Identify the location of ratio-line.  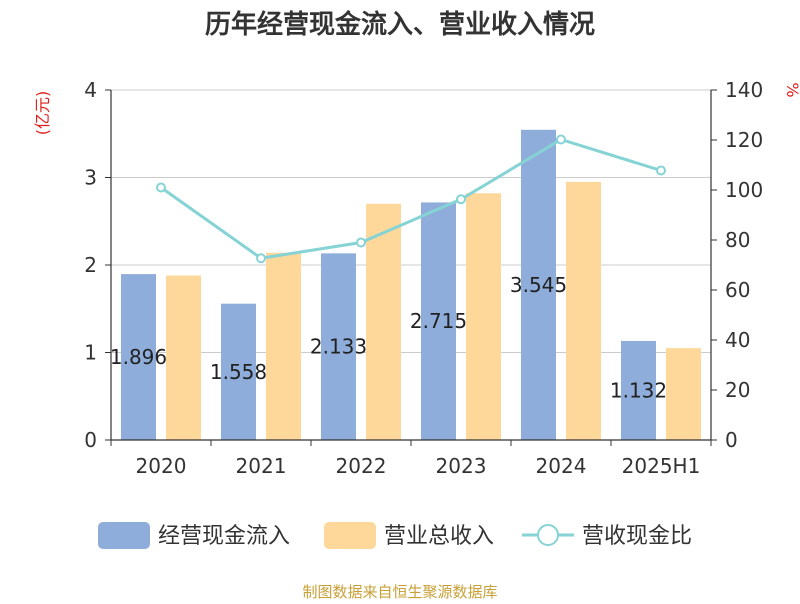
(411, 198).